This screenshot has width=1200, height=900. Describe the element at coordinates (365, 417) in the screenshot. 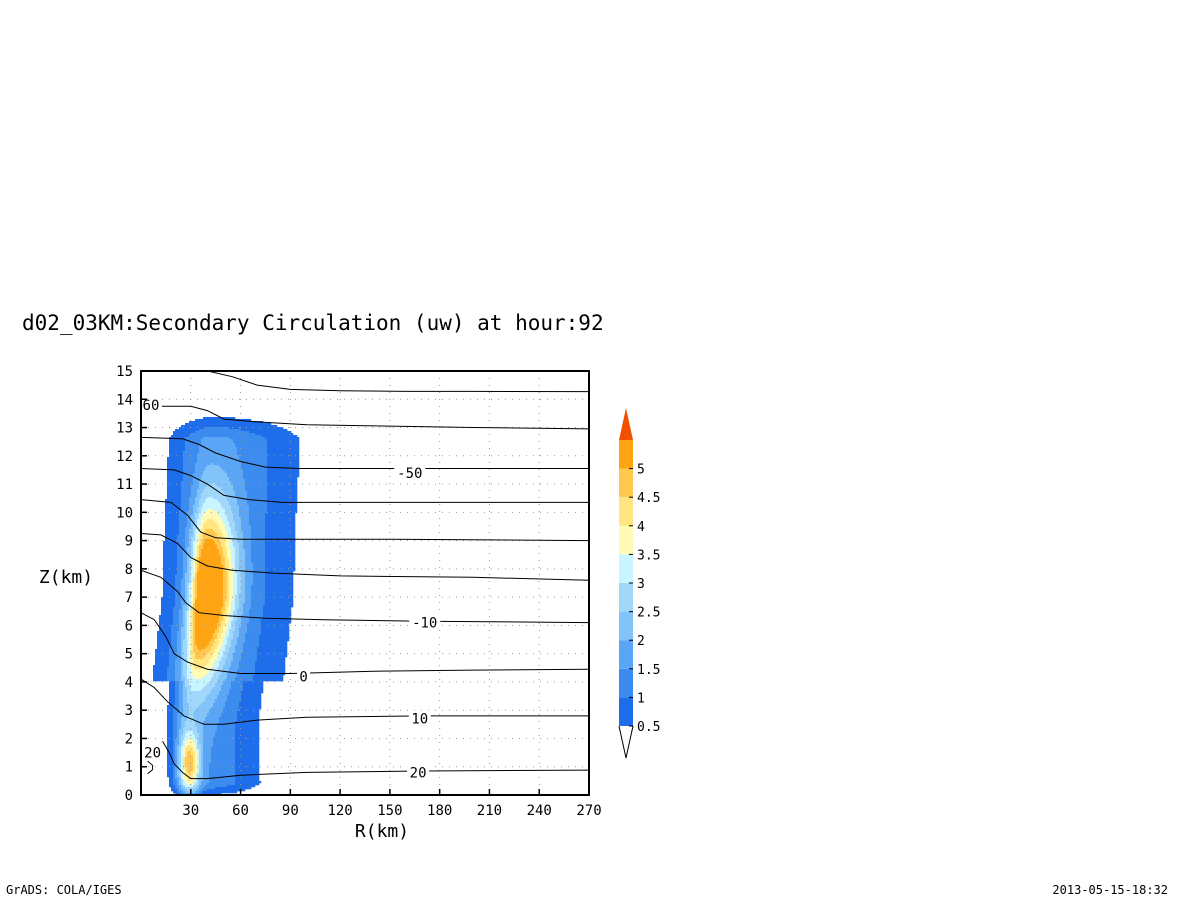

I see `u-contour-line` at that location.